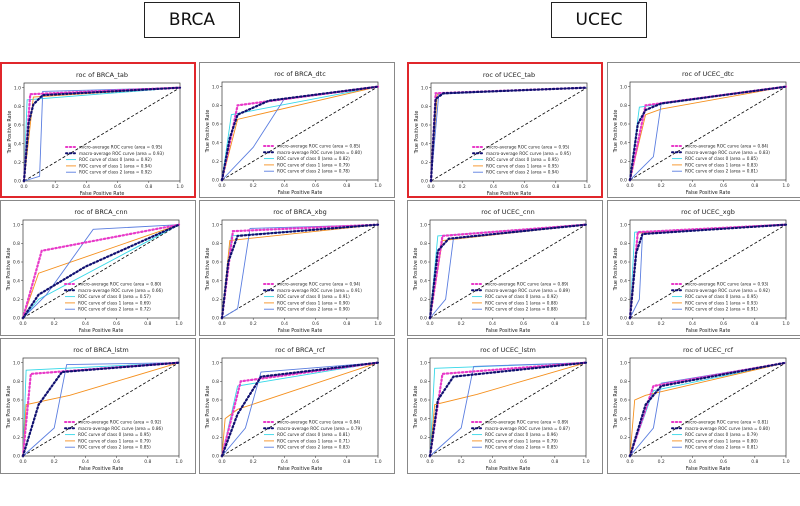 The image size is (800, 506). I want to click on legend-entry: macro-average ROC curve (area = 0.66), so click(120, 290).